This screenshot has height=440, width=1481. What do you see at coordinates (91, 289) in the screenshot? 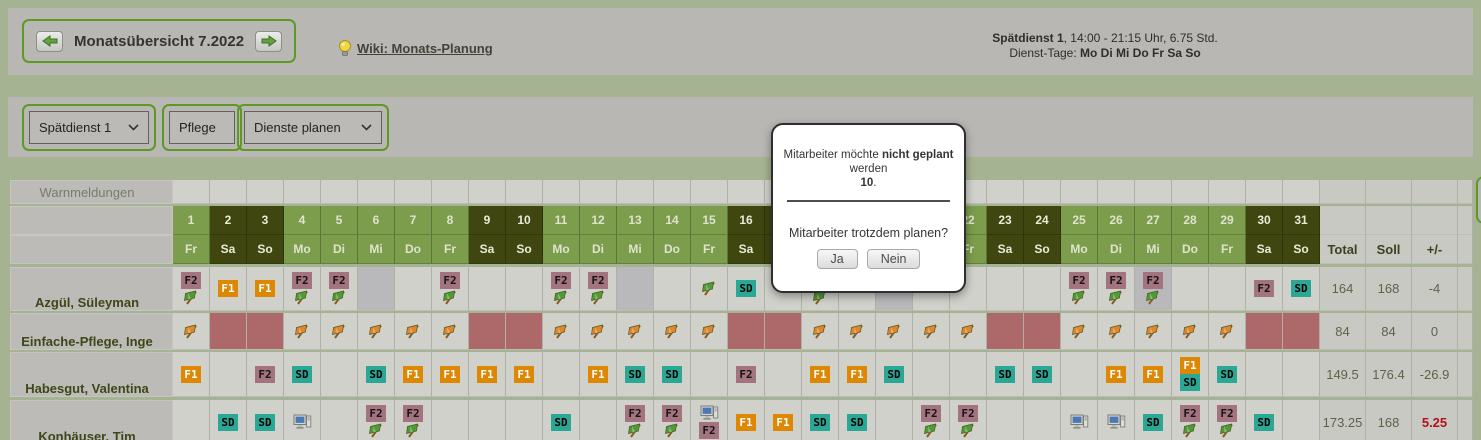
I see `employee-name: Azgül, Süleyman` at bounding box center [91, 289].